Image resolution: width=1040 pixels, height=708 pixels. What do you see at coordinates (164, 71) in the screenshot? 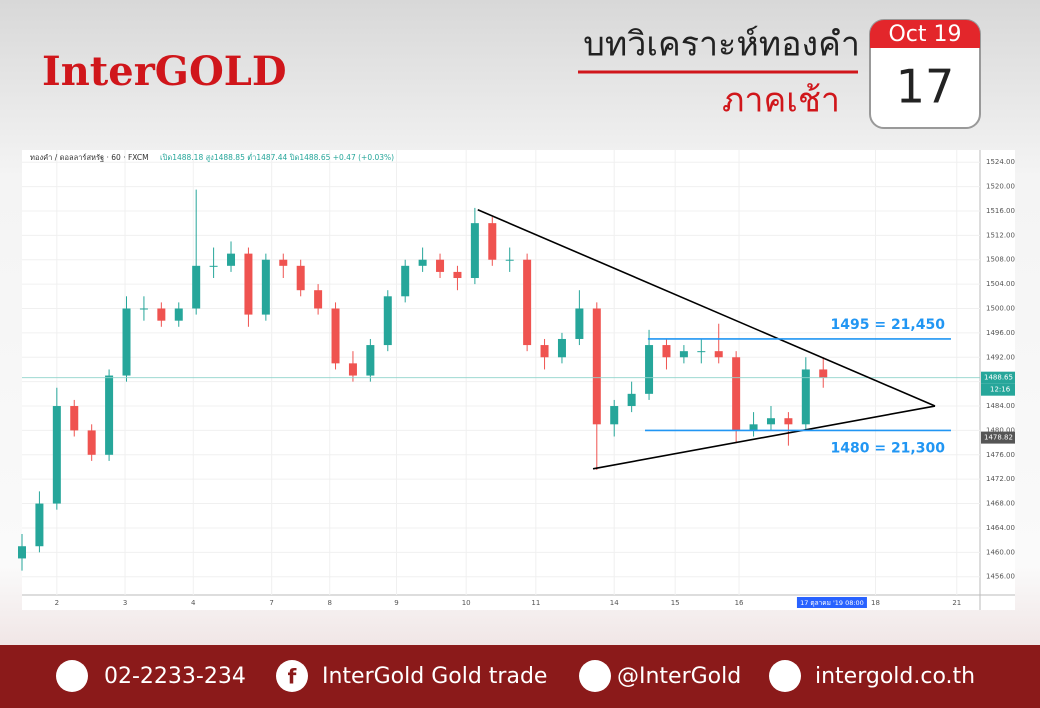
I see `logo: InterGOLD` at bounding box center [164, 71].